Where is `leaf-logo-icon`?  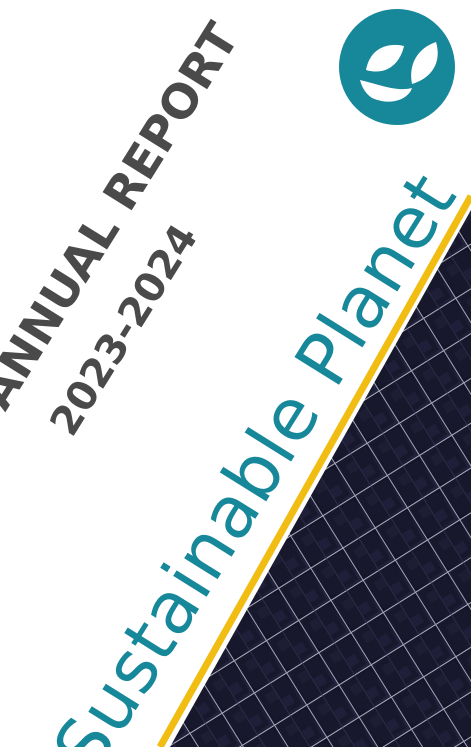 leaf-logo-icon is located at coordinates (397, 67).